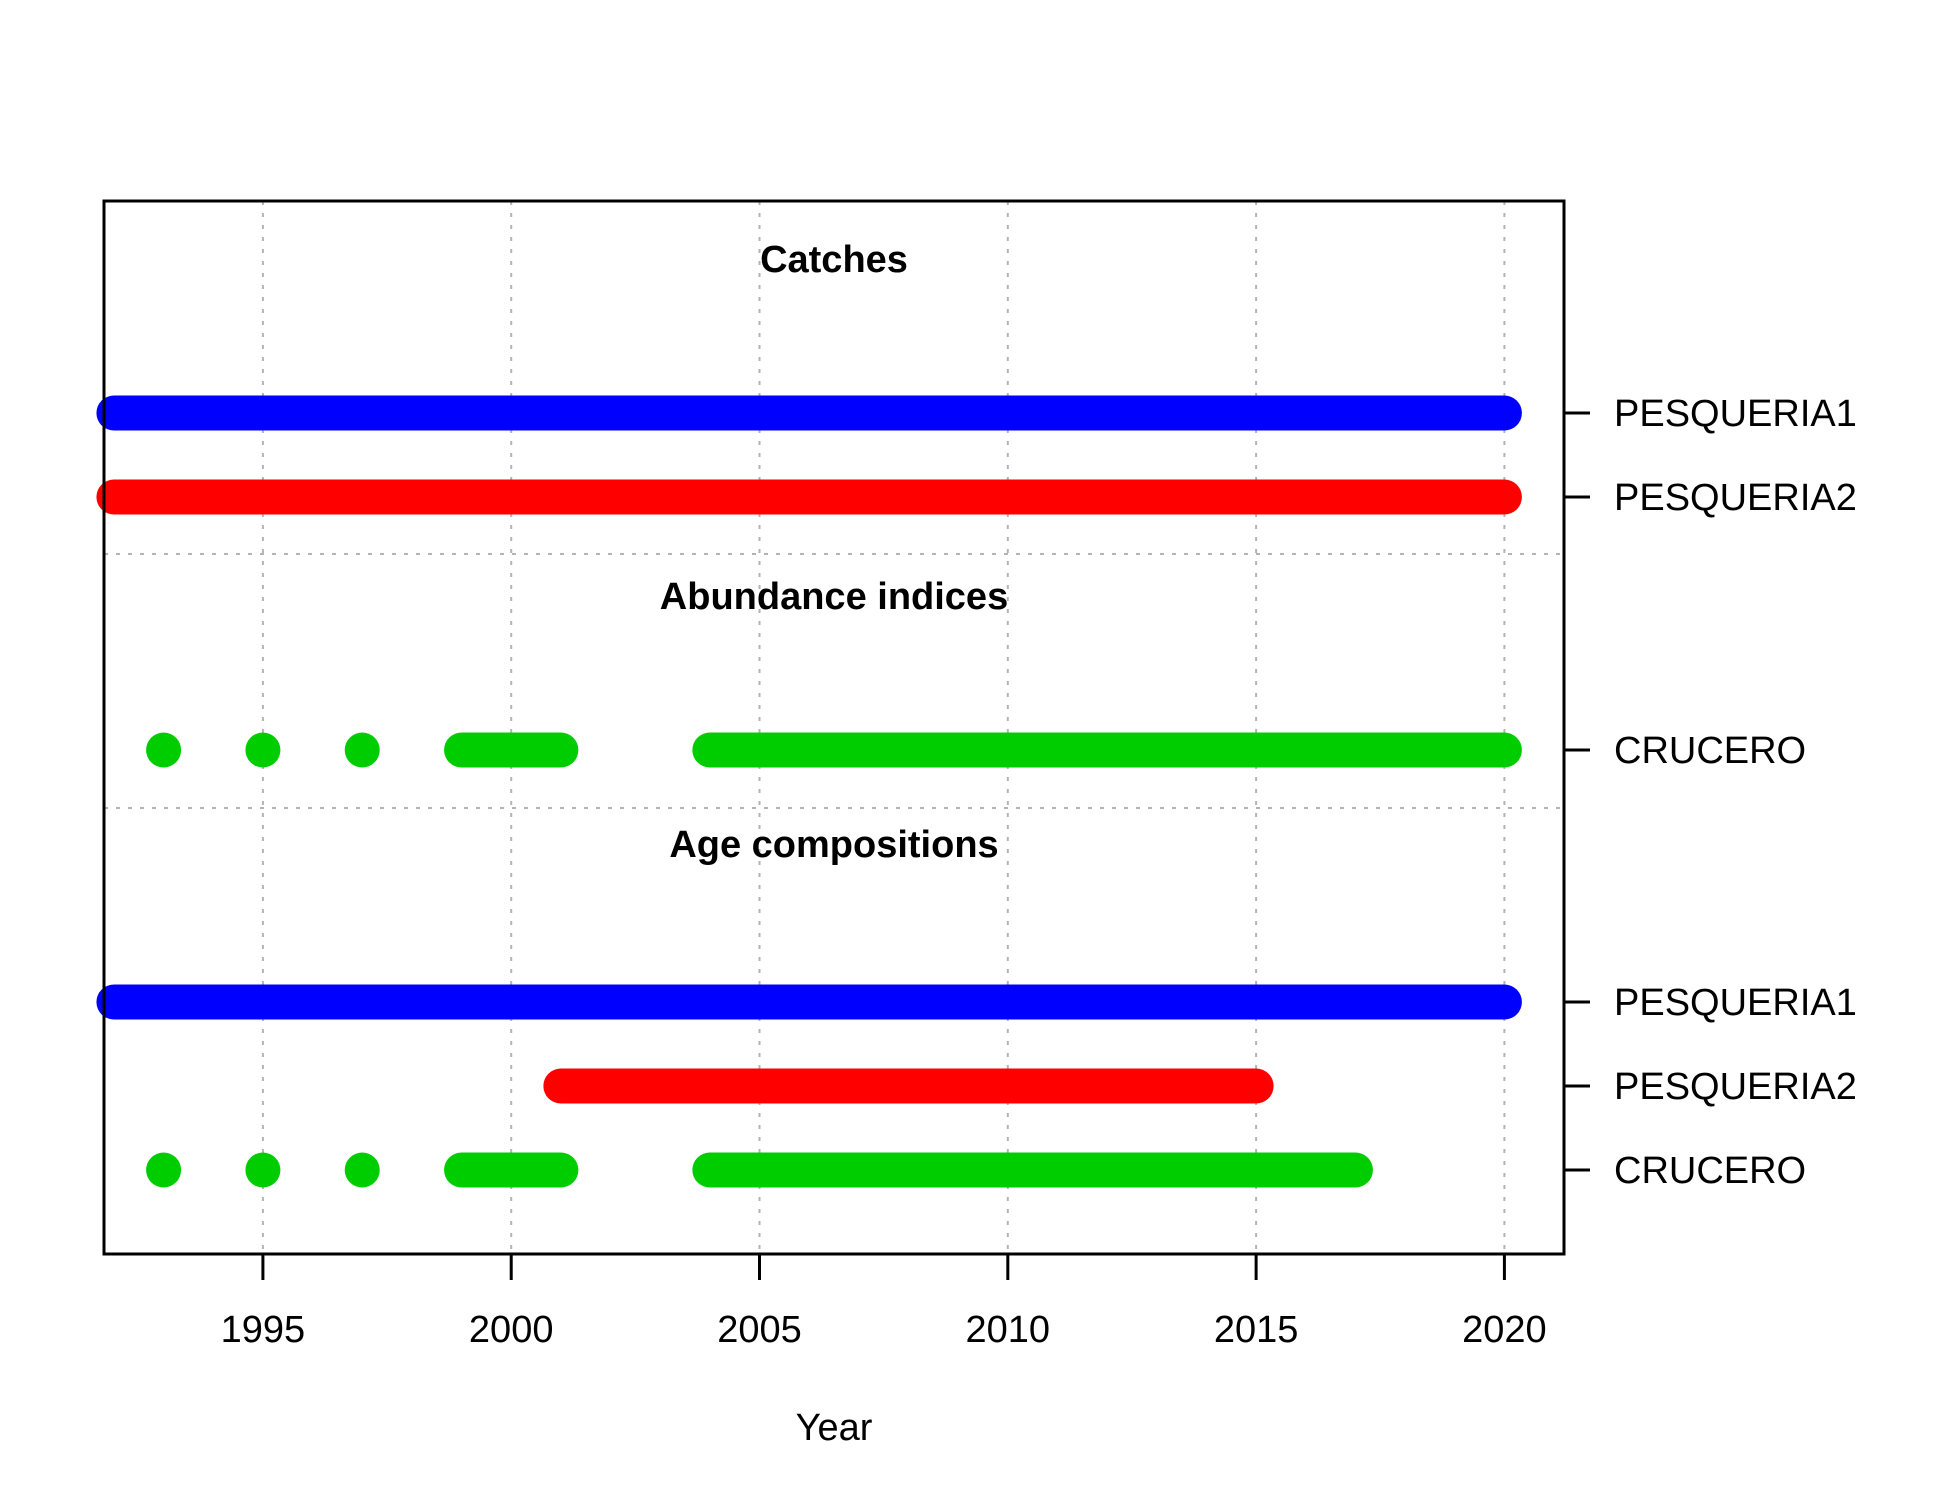  What do you see at coordinates (263, 1330) in the screenshot?
I see `x-tick-label-1995: 1995` at bounding box center [263, 1330].